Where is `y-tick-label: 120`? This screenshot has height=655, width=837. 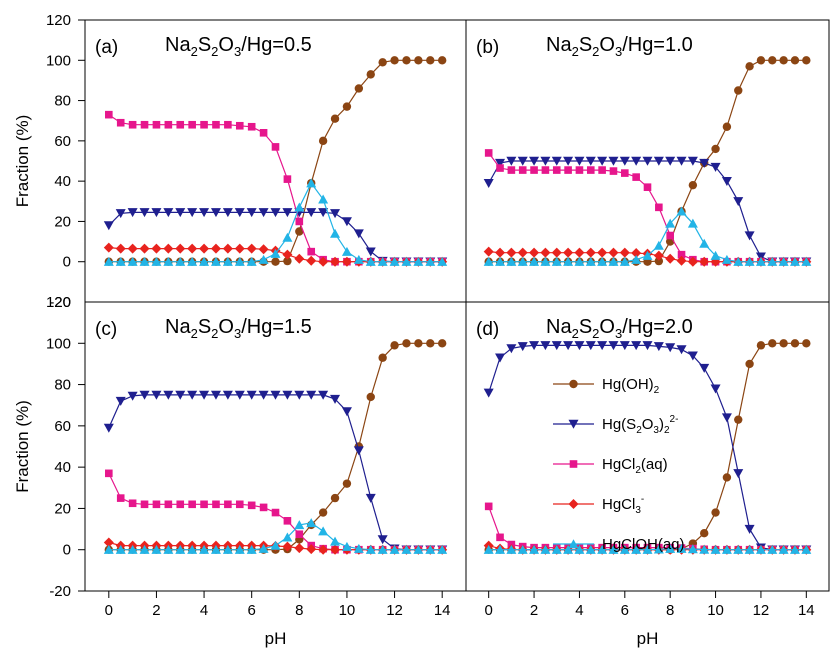 y-tick-label: 120 is located at coordinates (58, 20).